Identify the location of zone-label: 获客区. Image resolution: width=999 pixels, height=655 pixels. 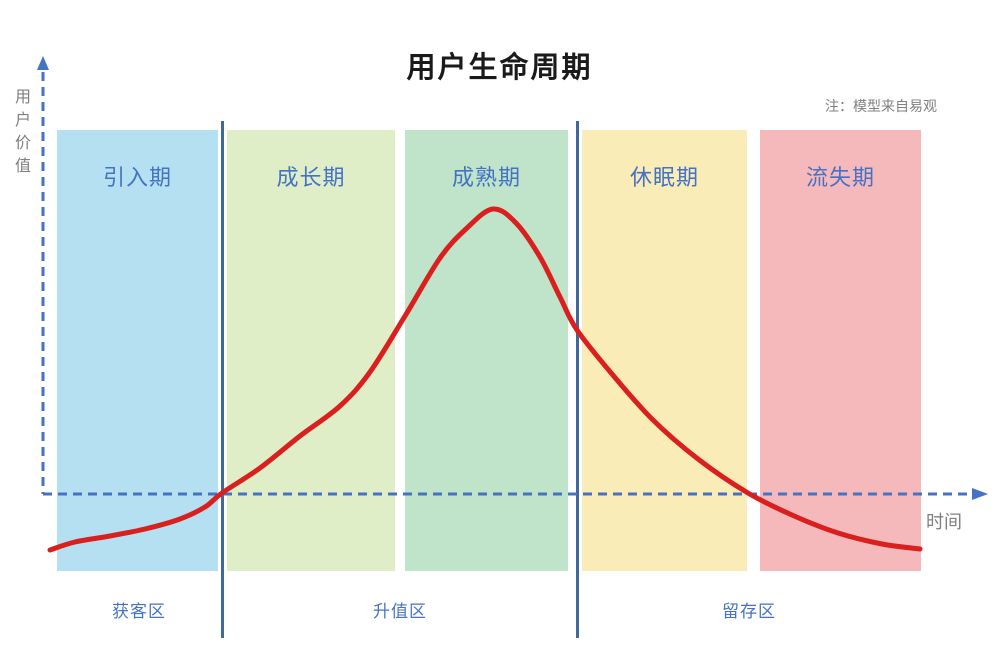
(139, 611).